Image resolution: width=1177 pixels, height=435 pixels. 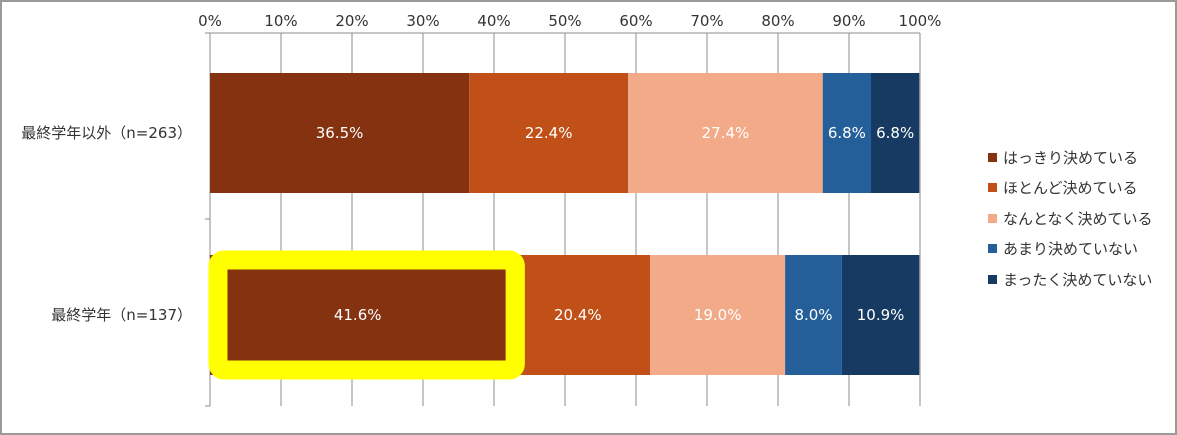 I want to click on legend-item: まったく決めていない, so click(x=1070, y=279).